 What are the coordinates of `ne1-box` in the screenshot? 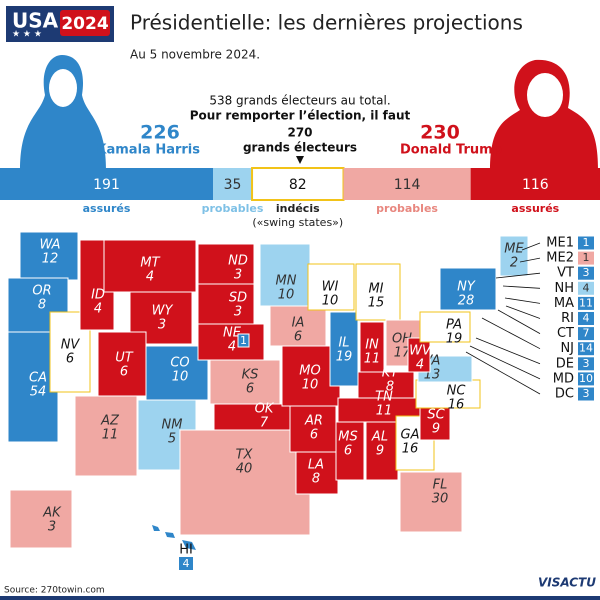 It's located at (243, 340).